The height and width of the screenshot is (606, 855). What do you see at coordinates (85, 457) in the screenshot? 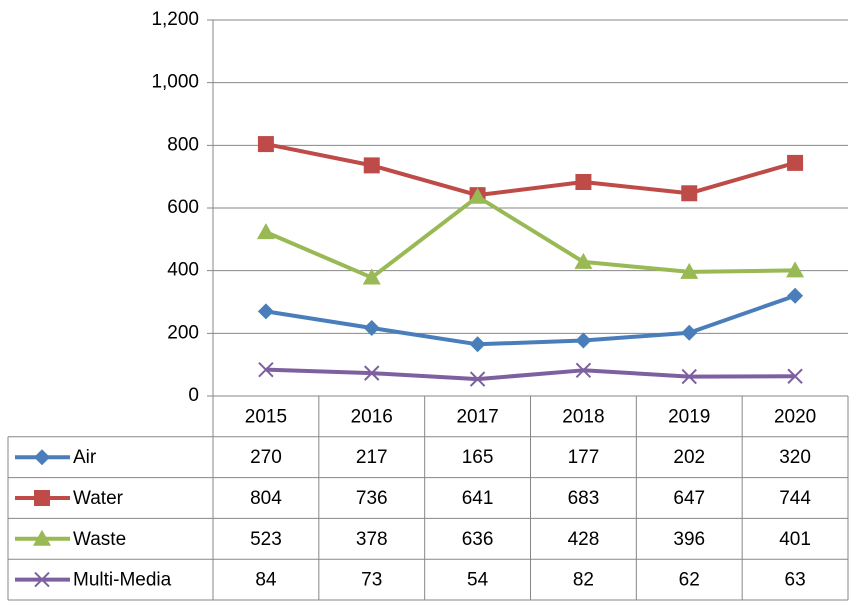
I see `legend-label: Air` at bounding box center [85, 457].